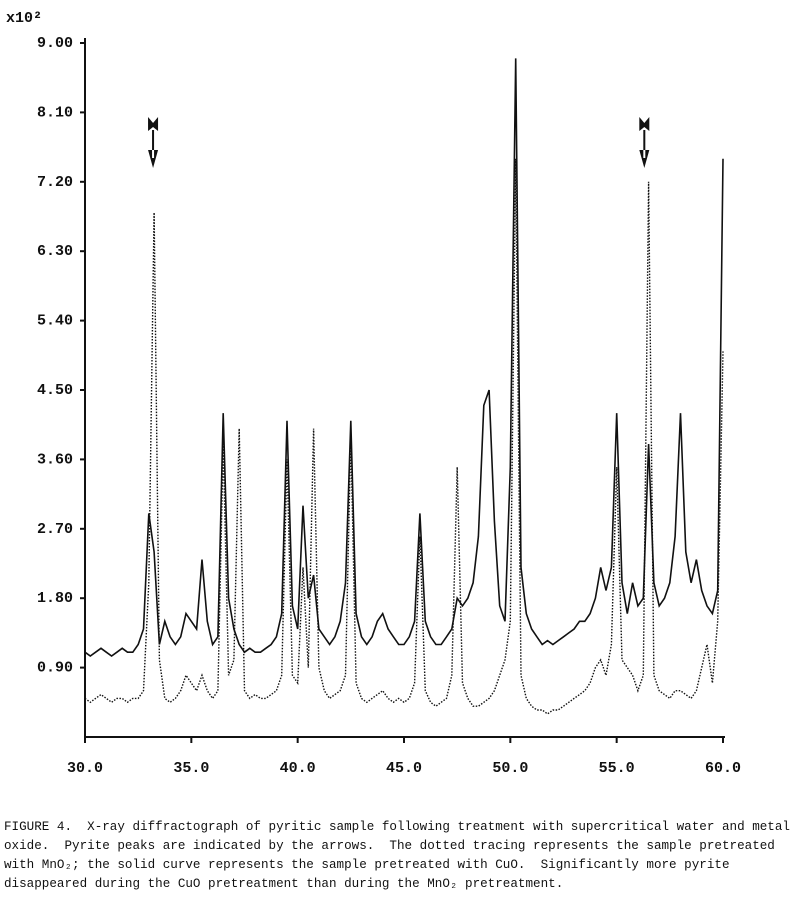 This screenshot has width=800, height=922. I want to click on y-tick-label: 7.20, so click(55, 182).